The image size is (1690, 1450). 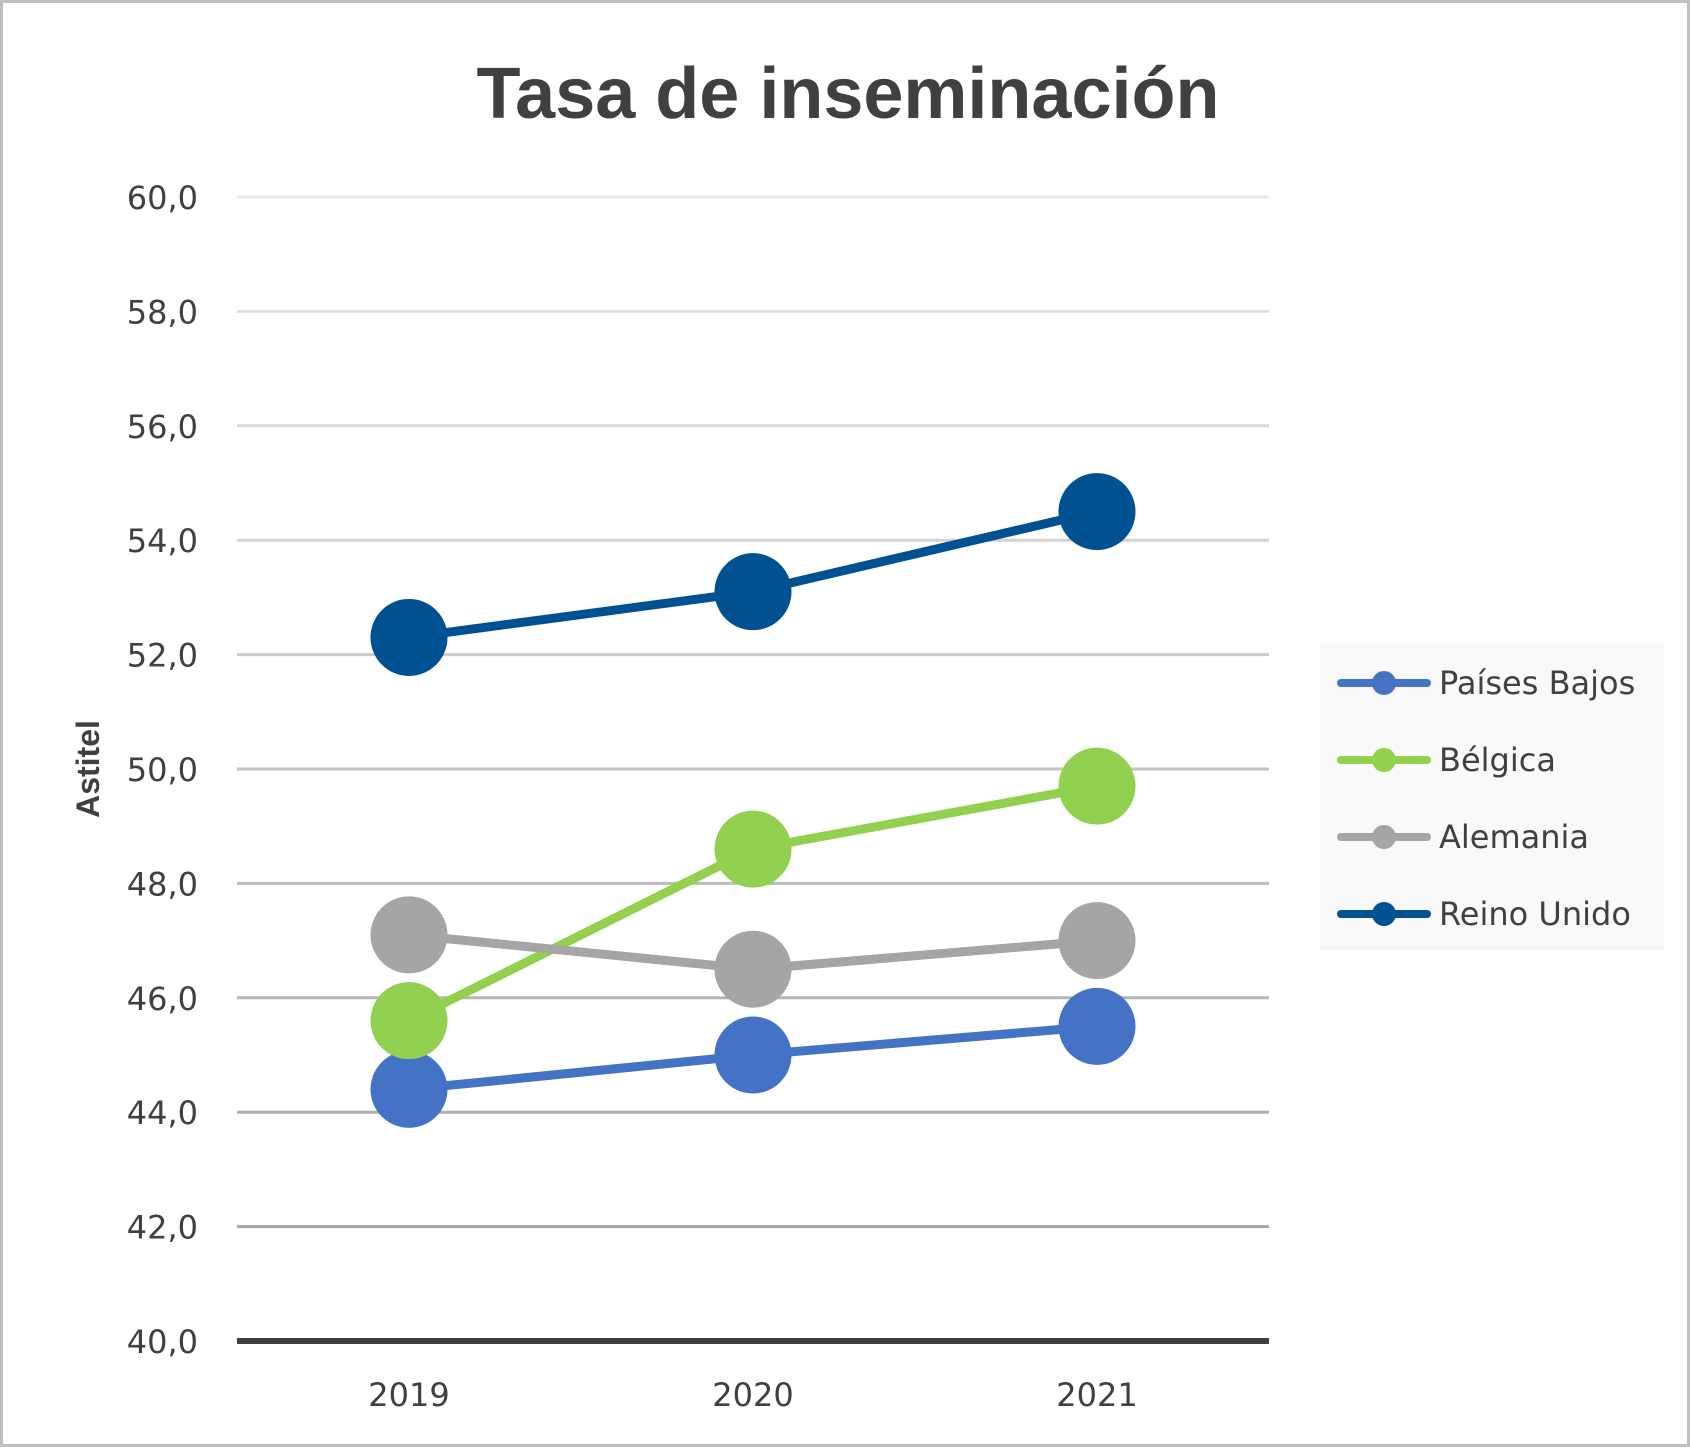 What do you see at coordinates (1096, 1395) in the screenshot?
I see `x-tick-label: 2021` at bounding box center [1096, 1395].